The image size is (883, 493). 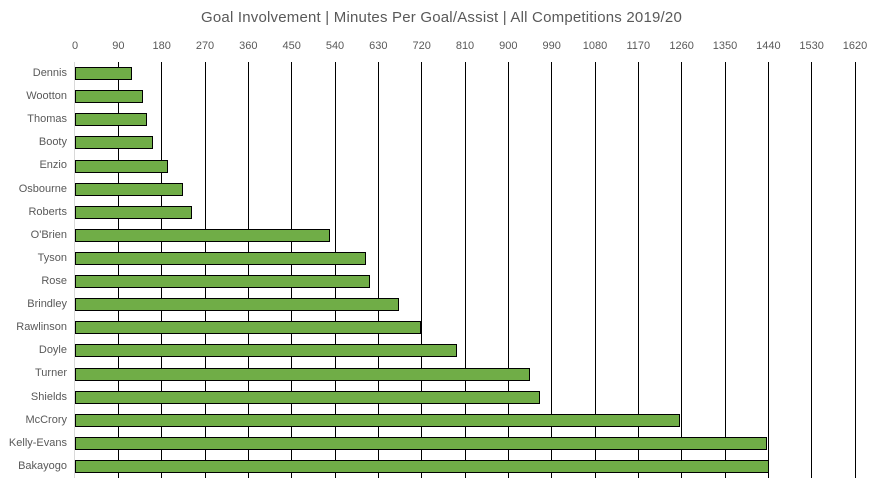 I want to click on category-axis-line, so click(x=74, y=270).